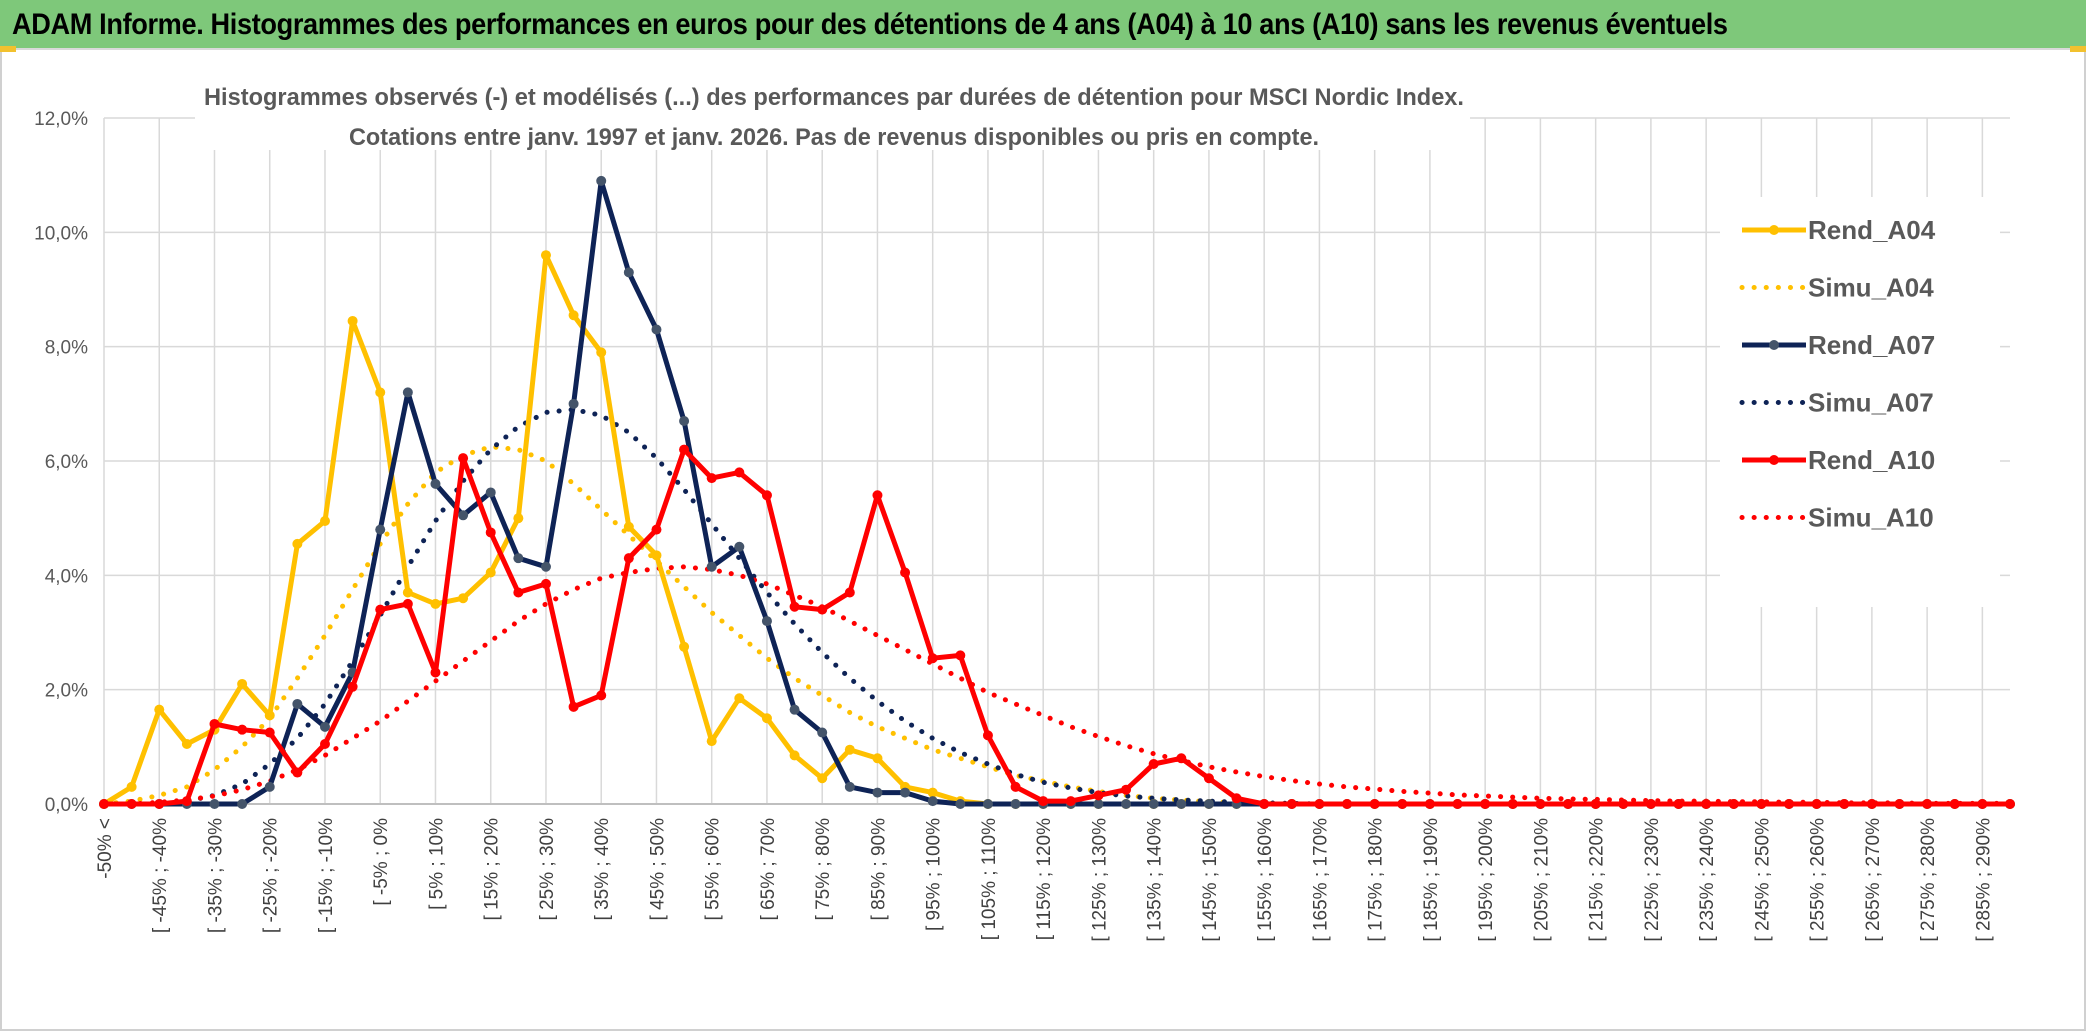 Image resolution: width=2086 pixels, height=1031 pixels. Describe the element at coordinates (1774, 230) in the screenshot. I see `legend-marker` at that location.